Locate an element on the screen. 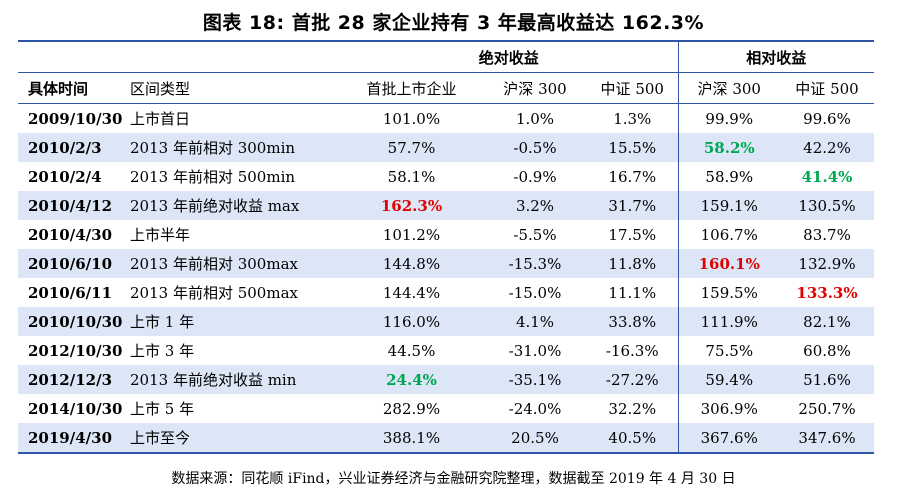  cell-first-batch: 101.2% is located at coordinates (411, 234).